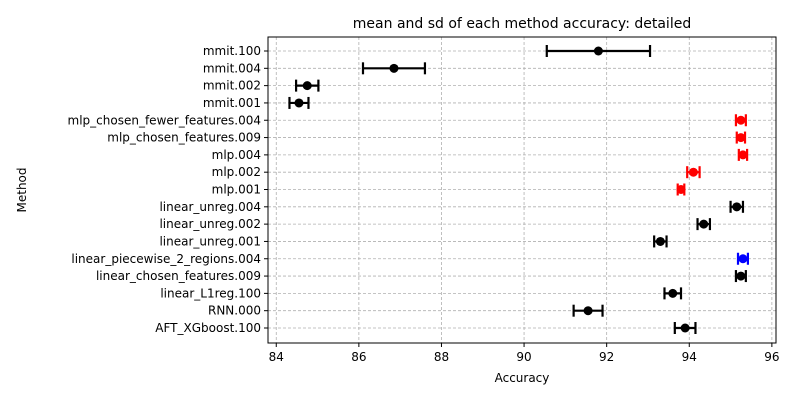 This screenshot has height=400, width=800. Describe the element at coordinates (210, 293) in the screenshot. I see `y-tick-label: linear_L1reg.100` at that location.